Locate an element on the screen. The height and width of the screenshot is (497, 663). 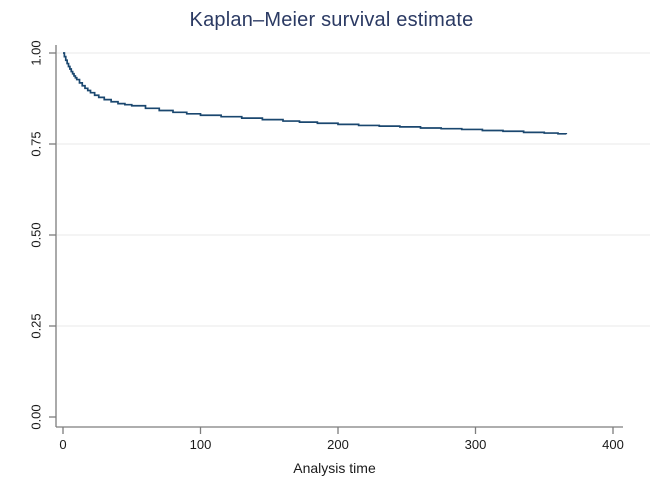
x-tick-label-100: 100 is located at coordinates (201, 444).